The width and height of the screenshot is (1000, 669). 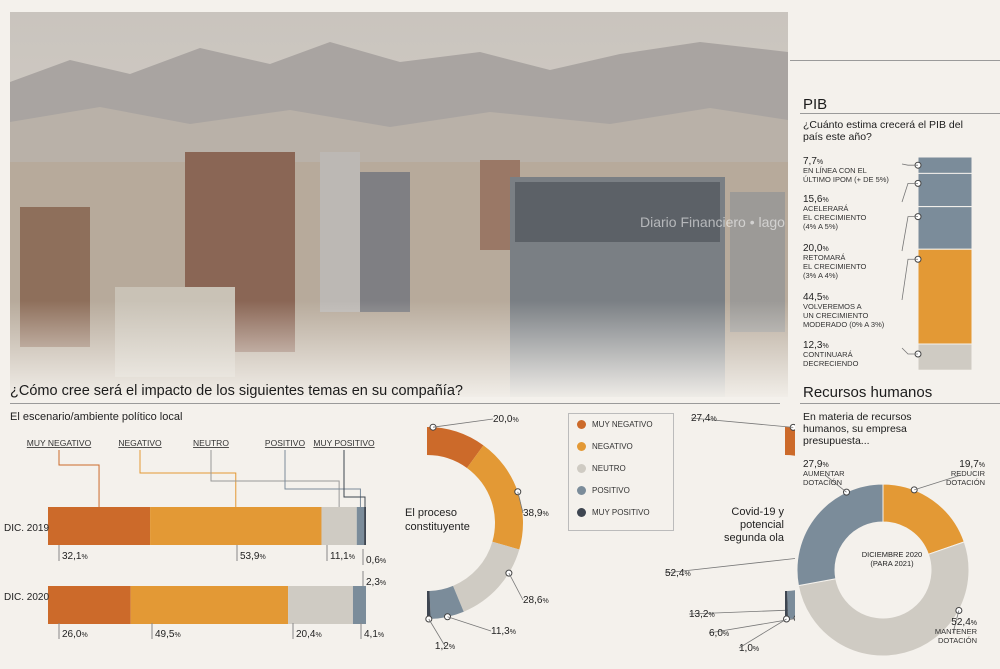 What do you see at coordinates (140, 443) in the screenshot?
I see `bar-header-1: NEGATIVO` at bounding box center [140, 443].